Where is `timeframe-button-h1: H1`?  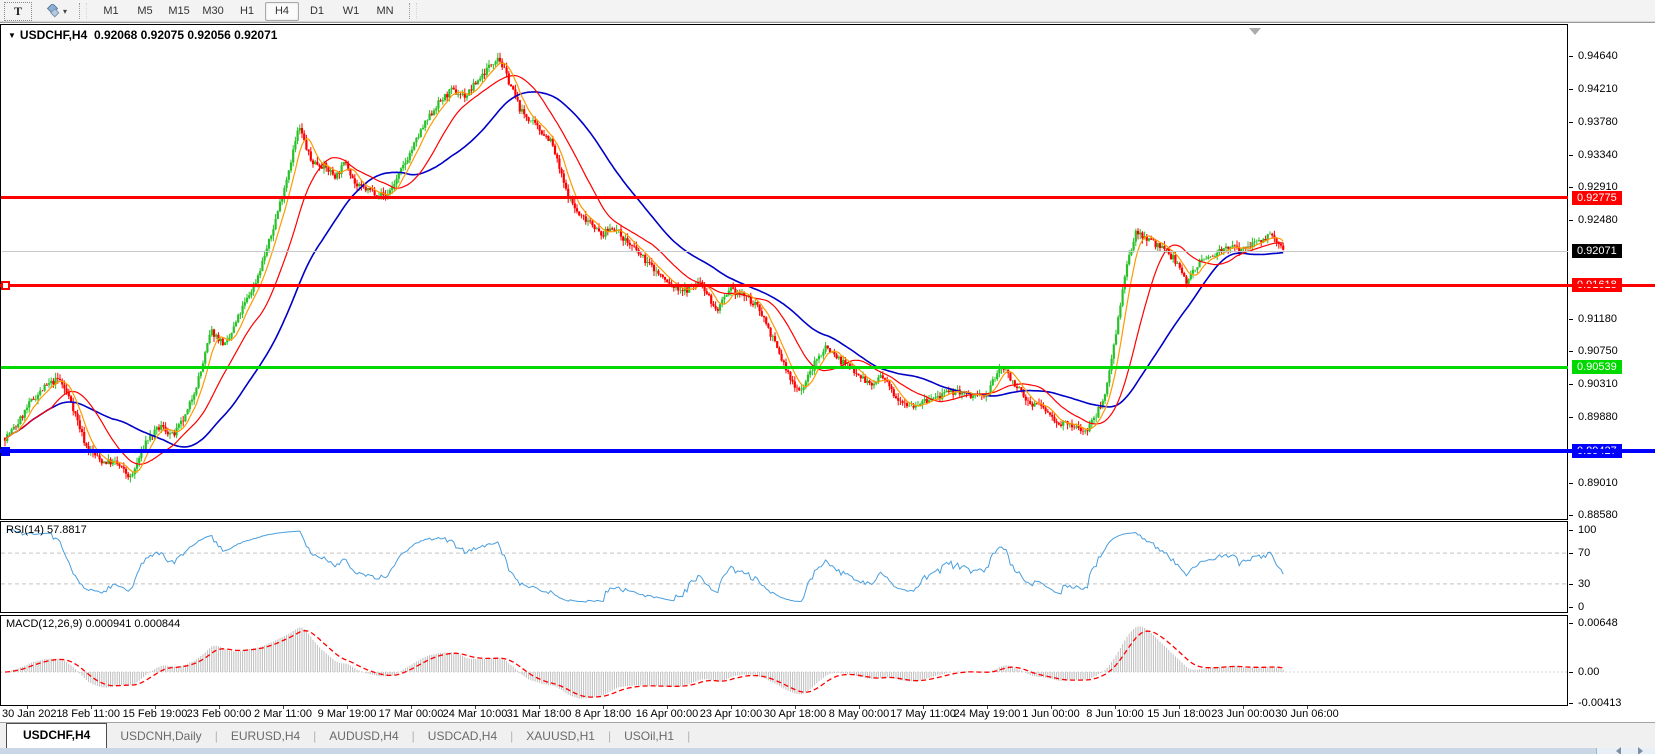
timeframe-button-h1: H1 is located at coordinates (247, 11).